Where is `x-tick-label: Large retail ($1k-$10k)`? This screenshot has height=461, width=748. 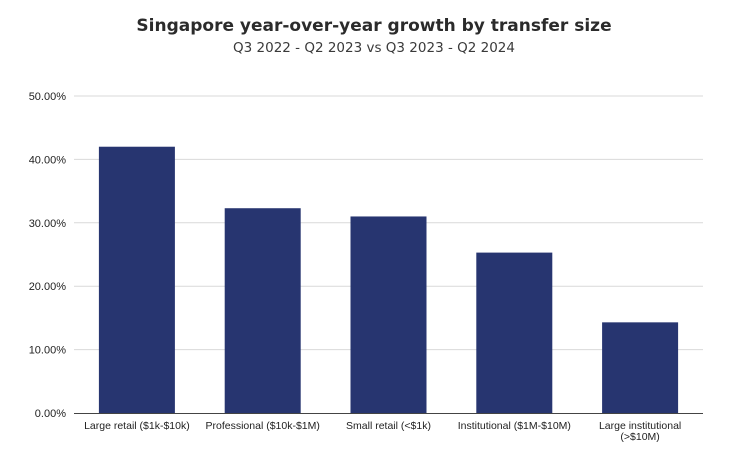 x-tick-label: Large retail ($1k-$10k) is located at coordinates (137, 426).